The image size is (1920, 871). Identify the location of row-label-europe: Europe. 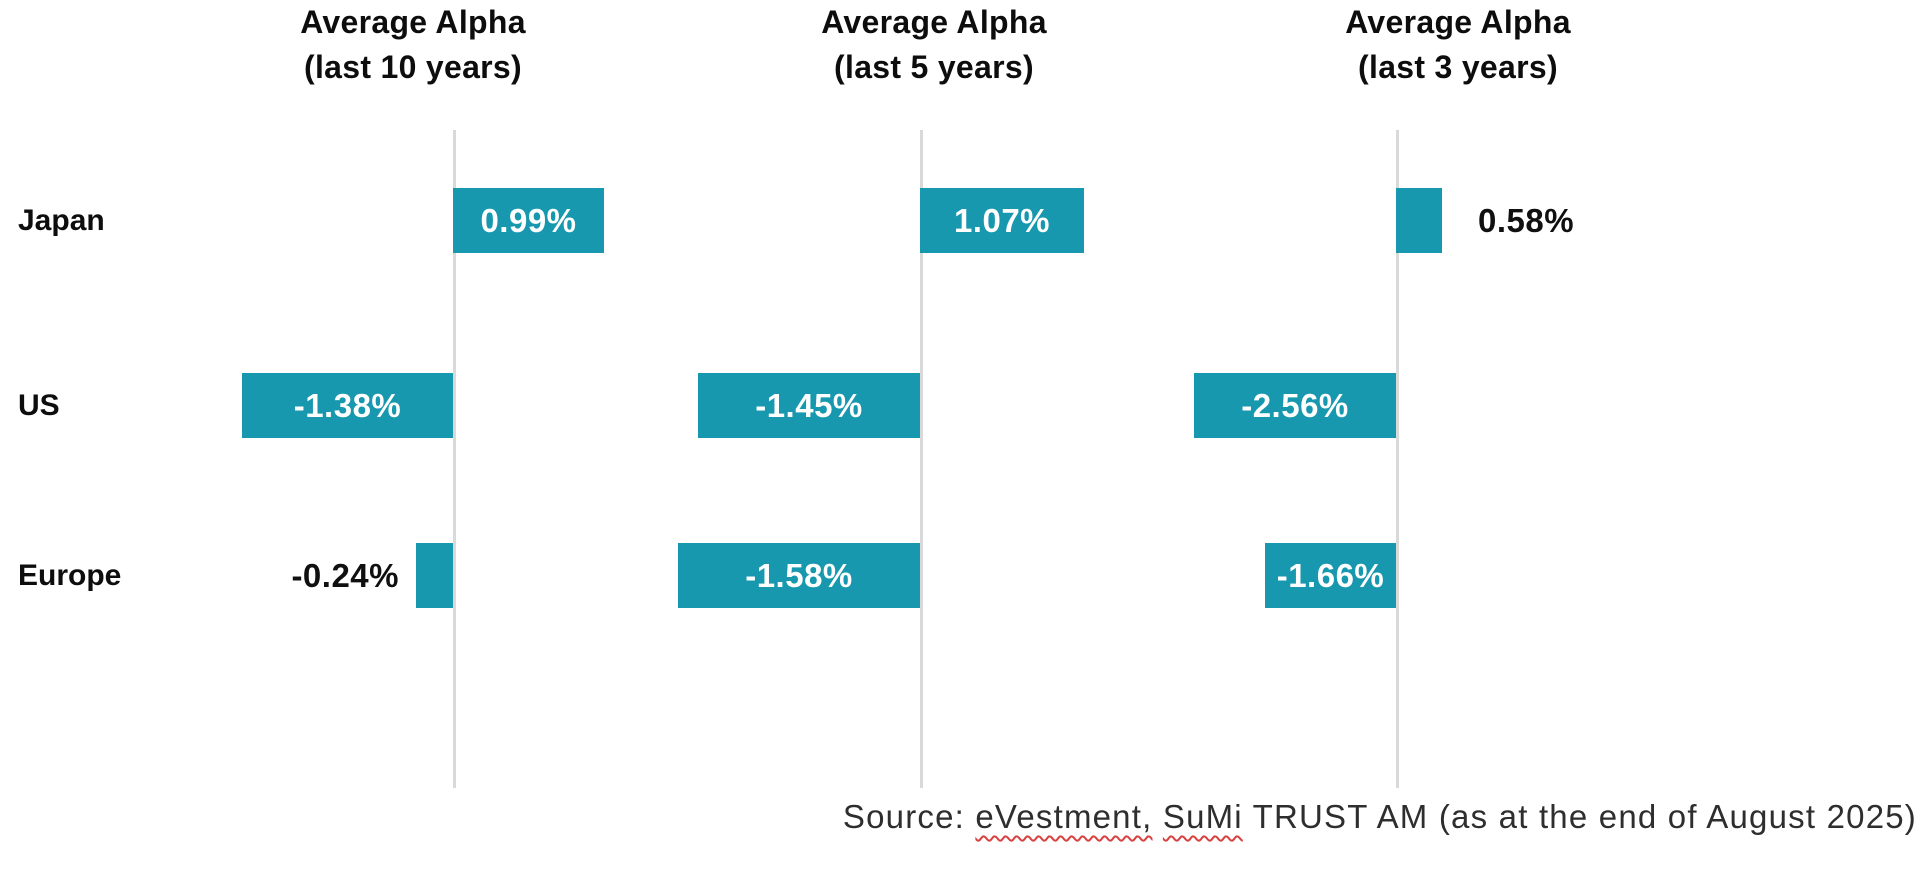
(70, 575).